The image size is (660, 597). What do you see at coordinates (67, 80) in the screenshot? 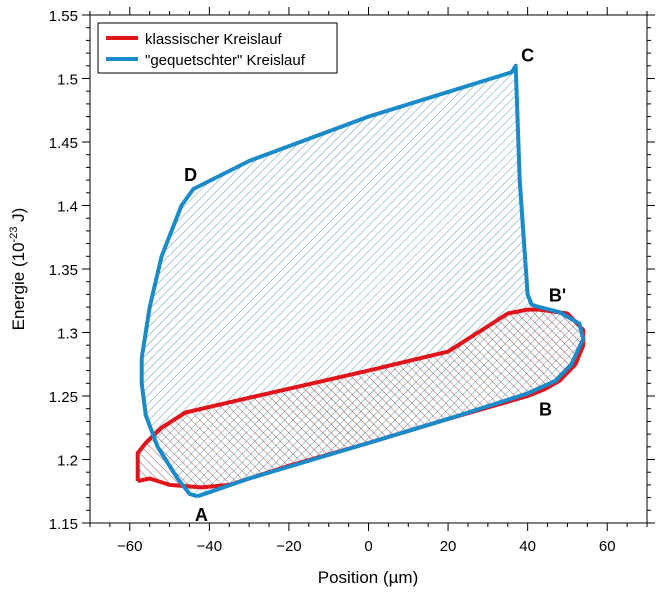
I see `y-tick-label: 1.5` at bounding box center [67, 80].